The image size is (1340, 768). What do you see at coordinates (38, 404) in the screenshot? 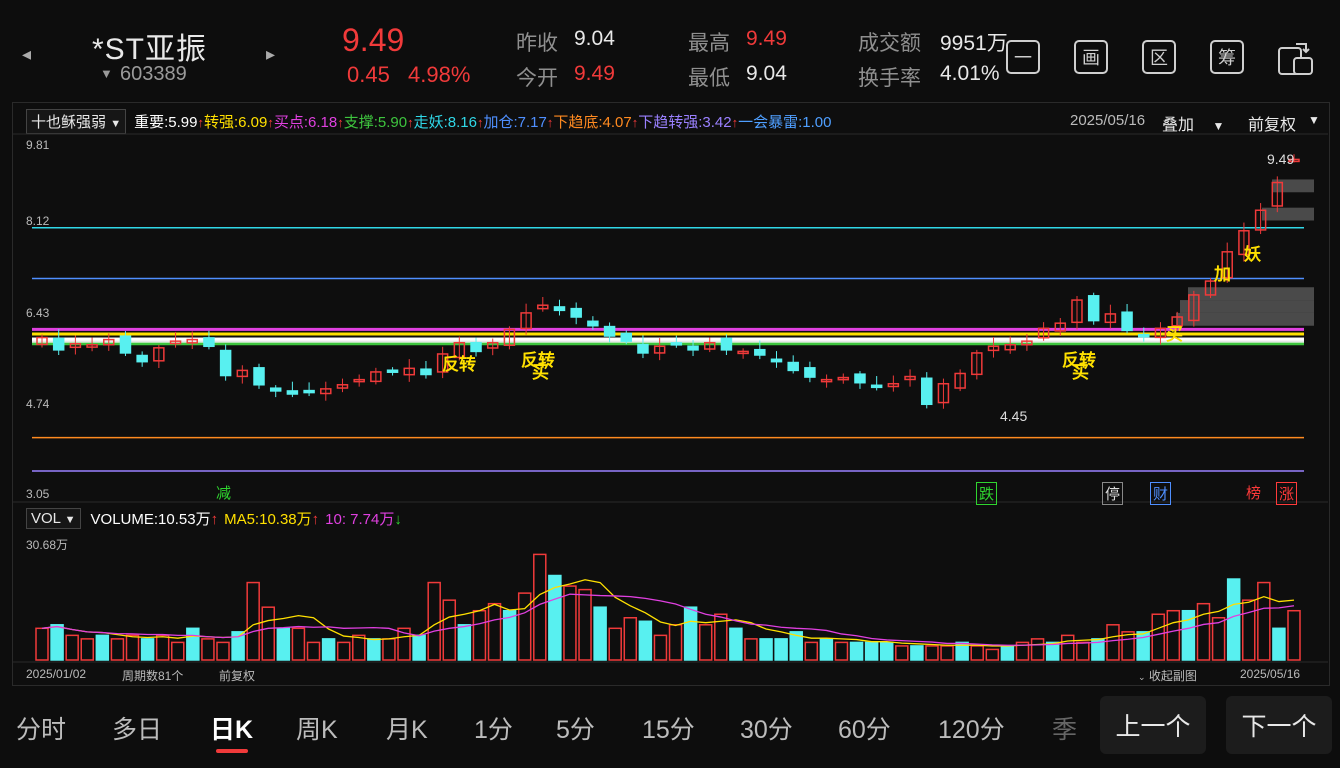
I see `price-axis-label: 4.74` at bounding box center [38, 404].